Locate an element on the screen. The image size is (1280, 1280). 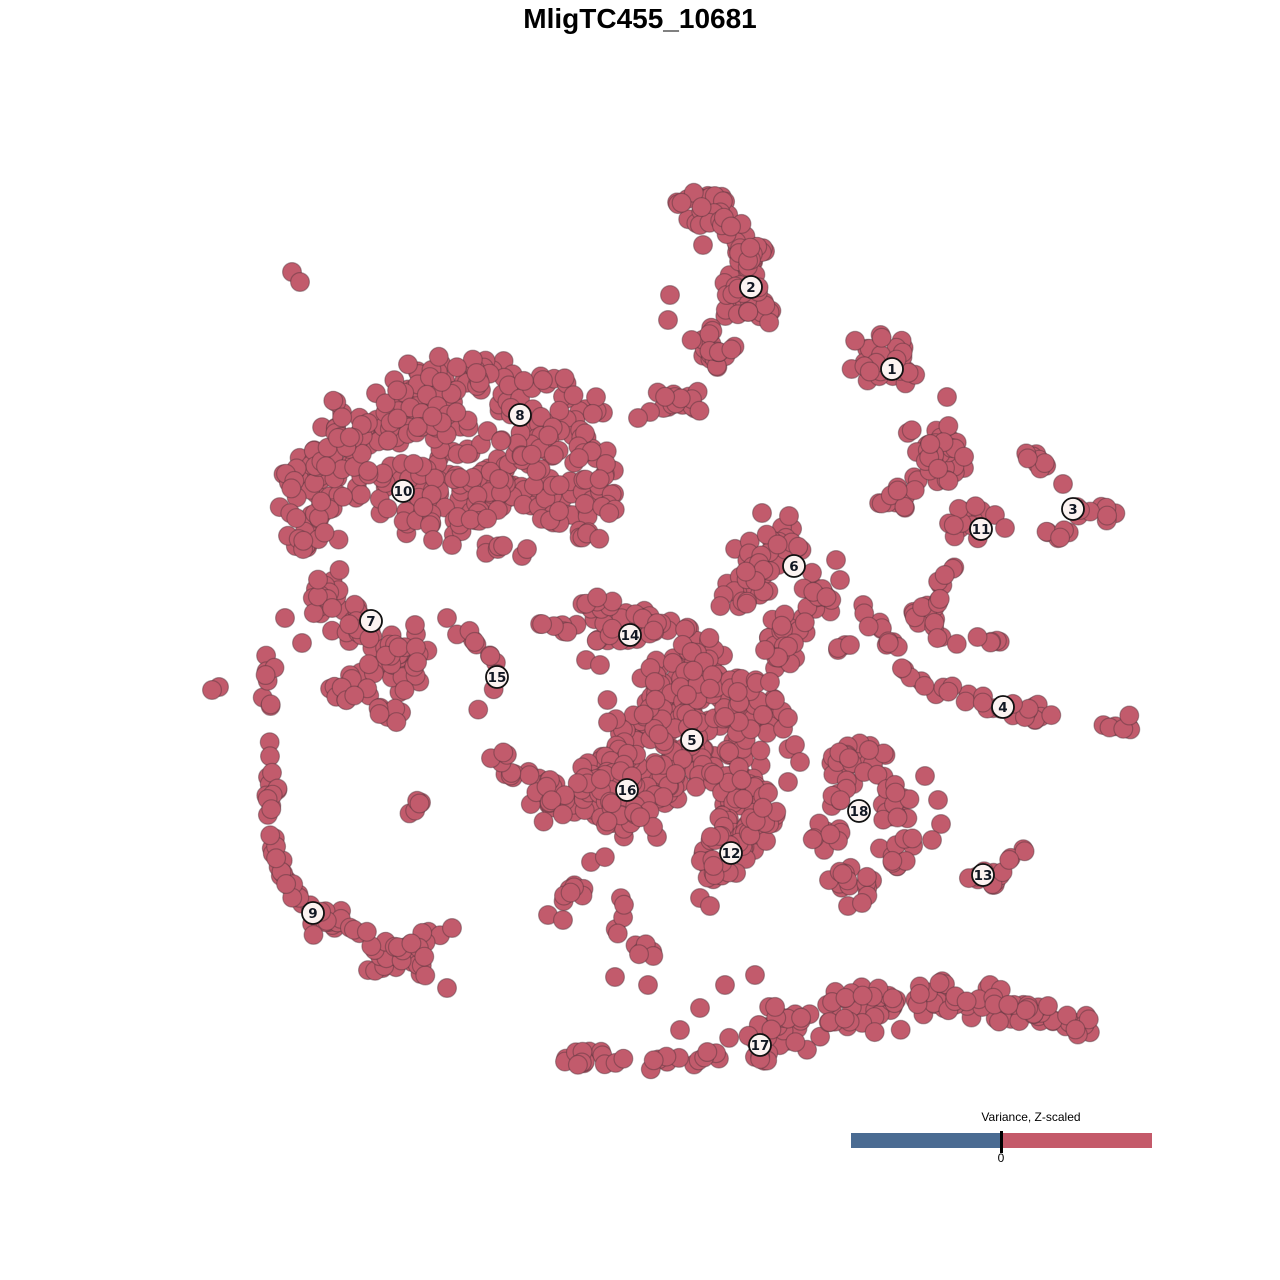
cluster-label-3: 3 is located at coordinates (1073, 509).